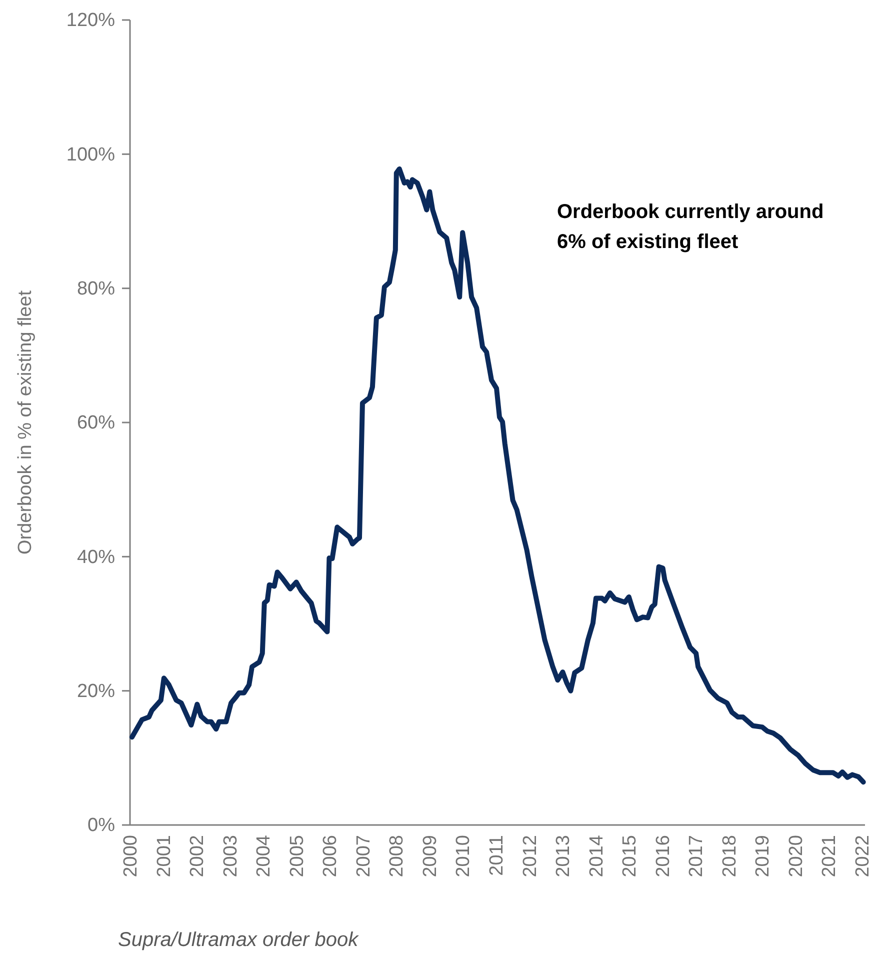  Describe the element at coordinates (239, 940) in the screenshot. I see `text: Supra/Ultramax order book` at that location.